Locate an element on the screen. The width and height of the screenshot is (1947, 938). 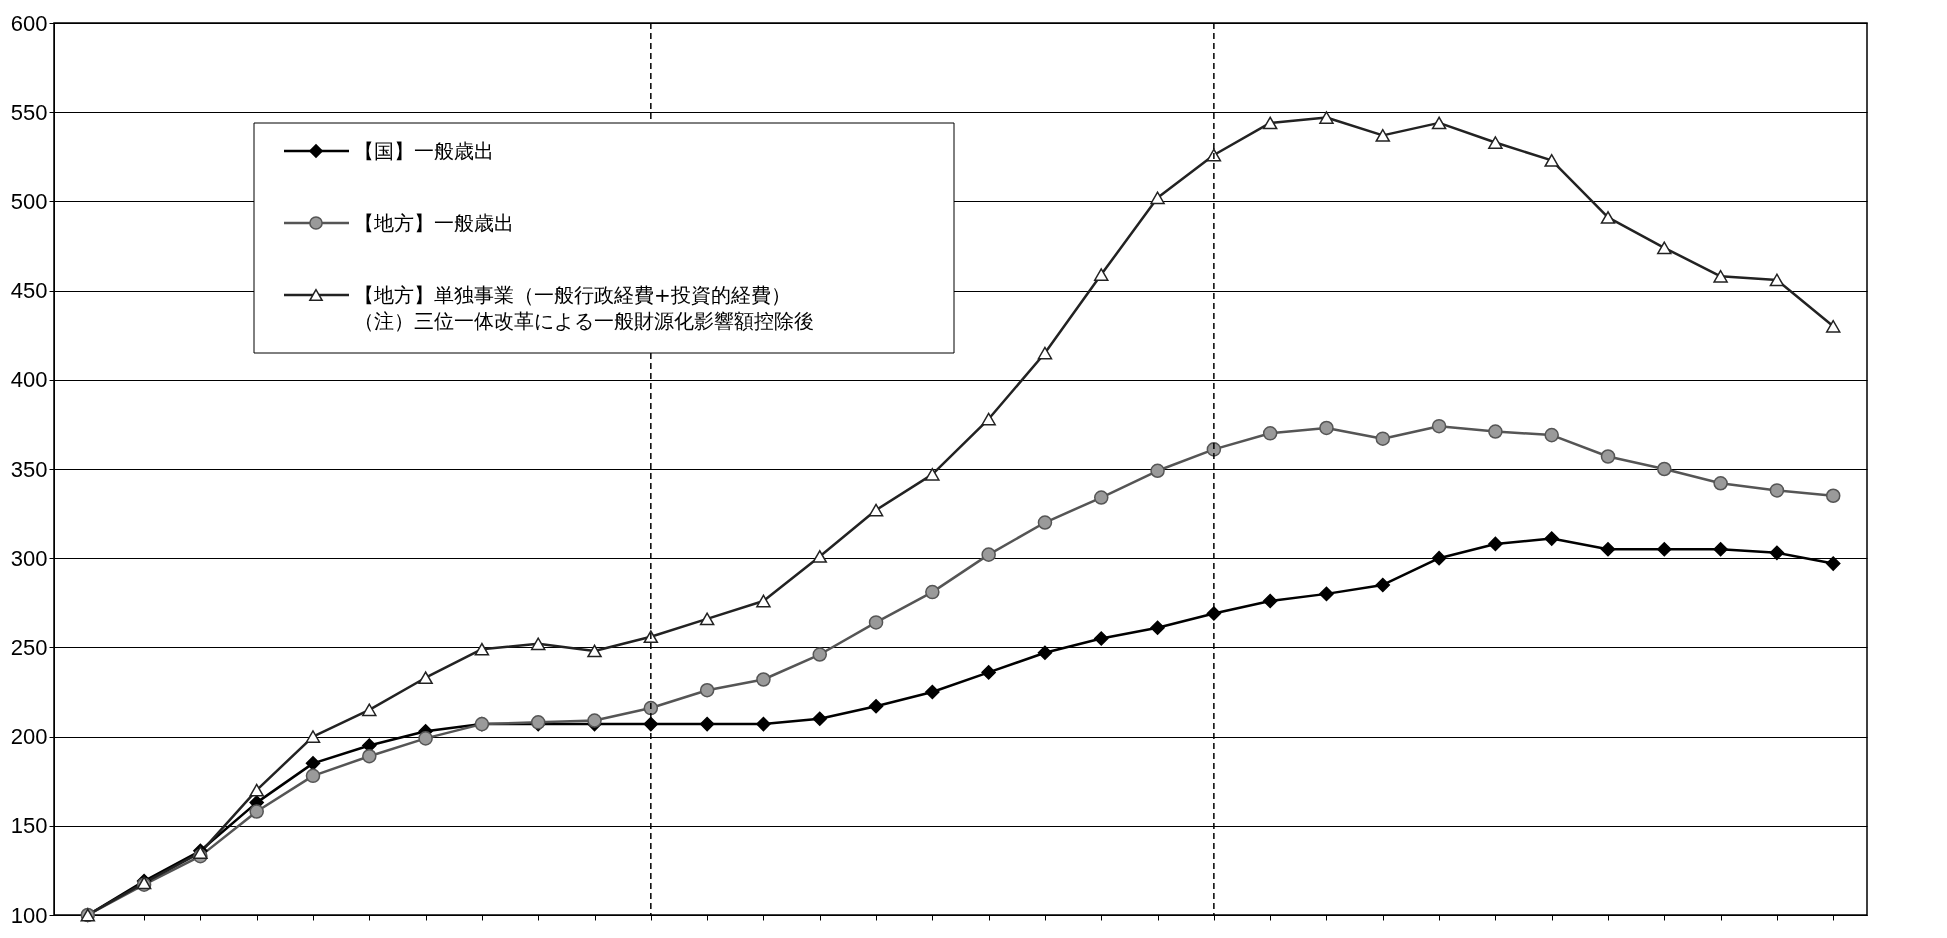
legend-label: 【地方】一般歳出 is located at coordinates (434, 223).